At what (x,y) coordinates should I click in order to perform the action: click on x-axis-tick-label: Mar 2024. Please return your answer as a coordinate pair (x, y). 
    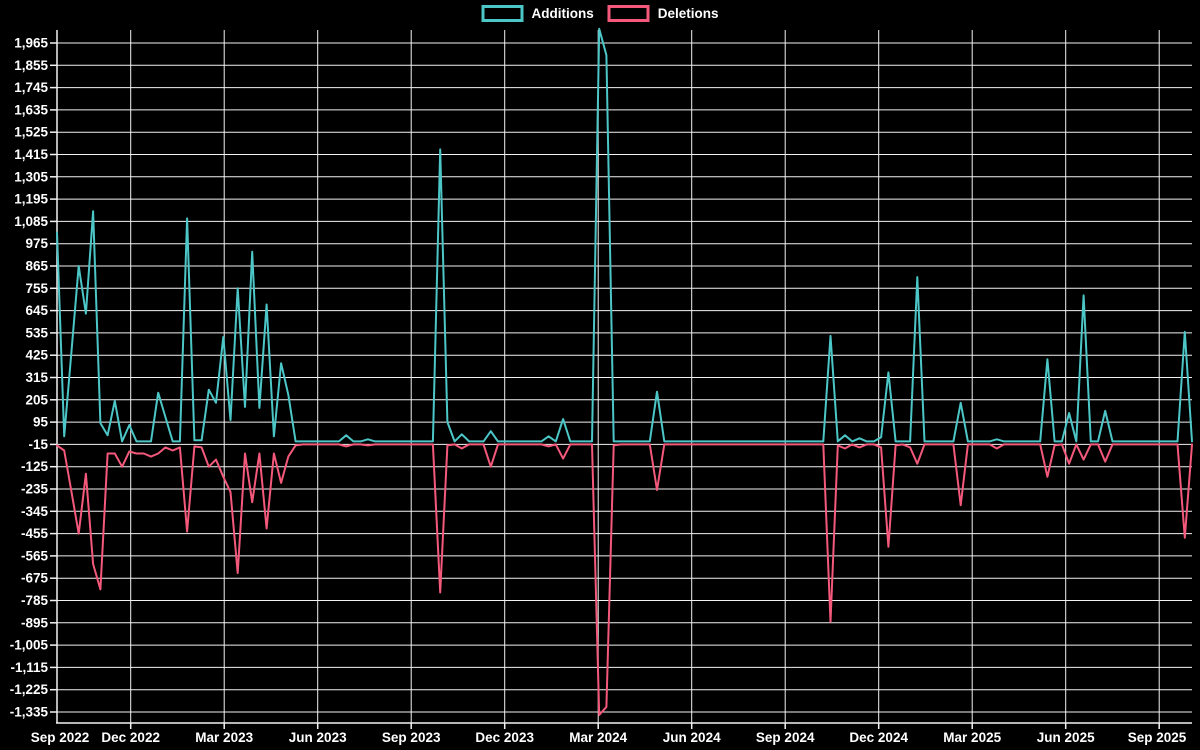
    Looking at the image, I should click on (598, 737).